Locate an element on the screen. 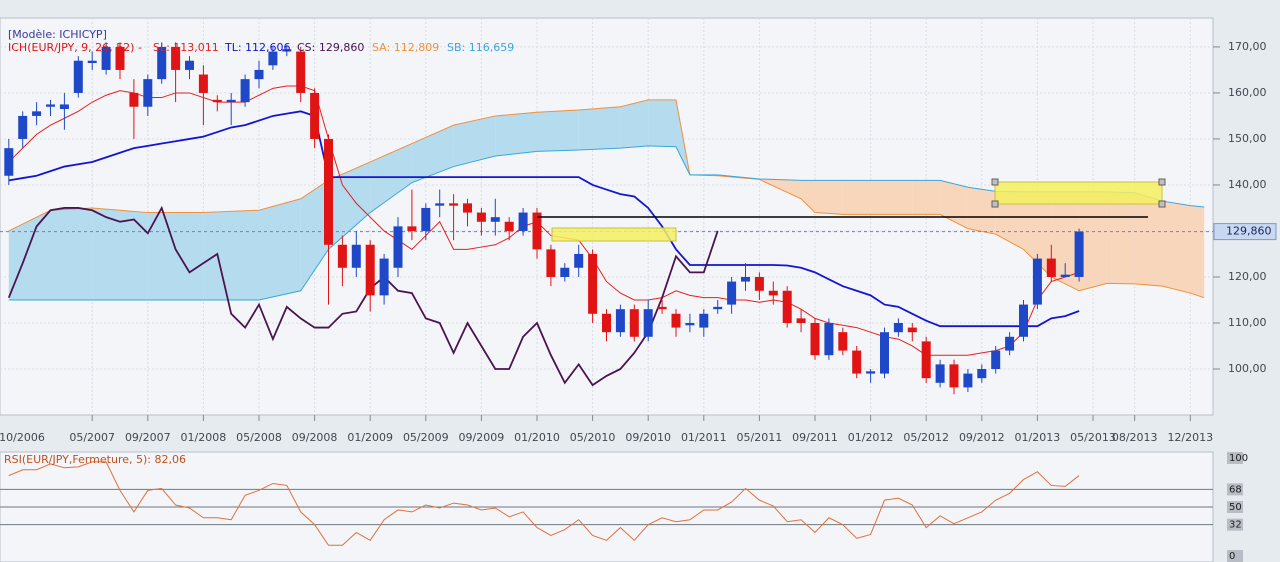 The height and width of the screenshot is (562, 1280). x-tick-label: 01/2012 is located at coordinates (871, 437).